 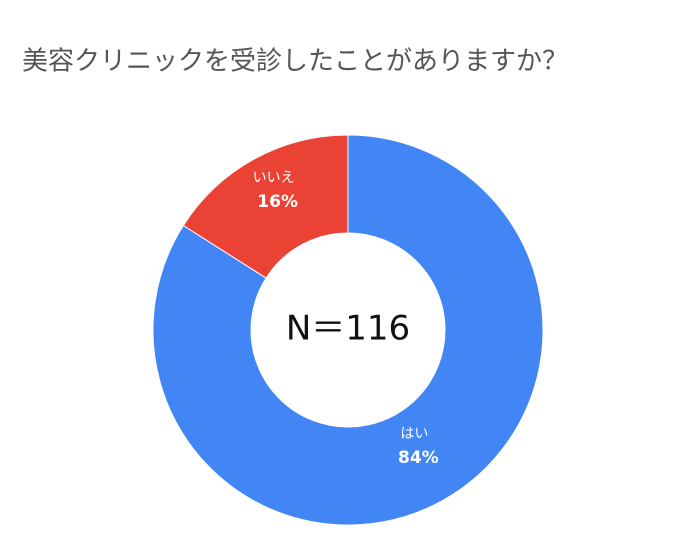 I want to click on center-label: N＝116, so click(x=348, y=329).